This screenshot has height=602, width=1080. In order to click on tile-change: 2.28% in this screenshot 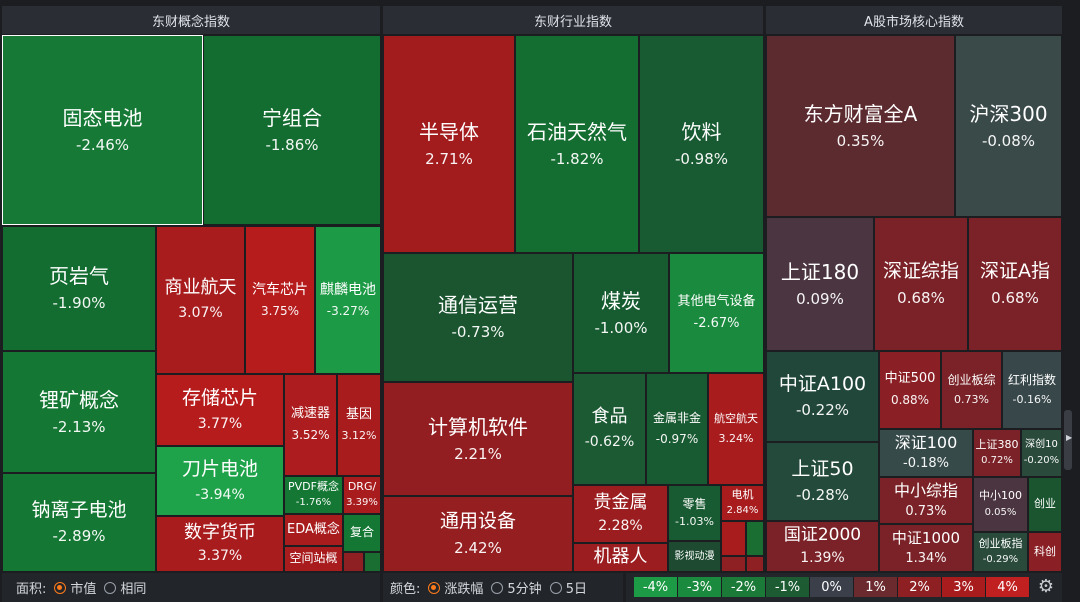, I will do `click(620, 525)`.